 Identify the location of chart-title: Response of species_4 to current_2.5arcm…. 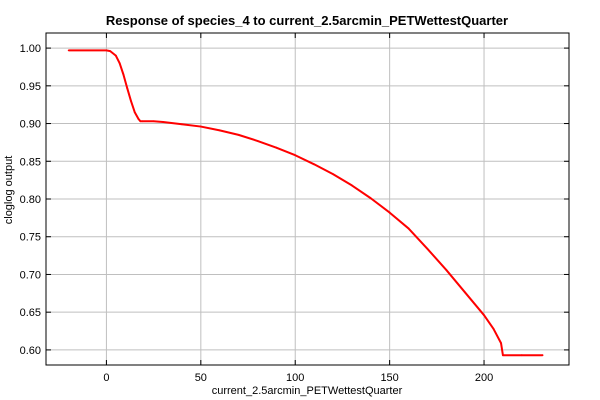
(307, 20).